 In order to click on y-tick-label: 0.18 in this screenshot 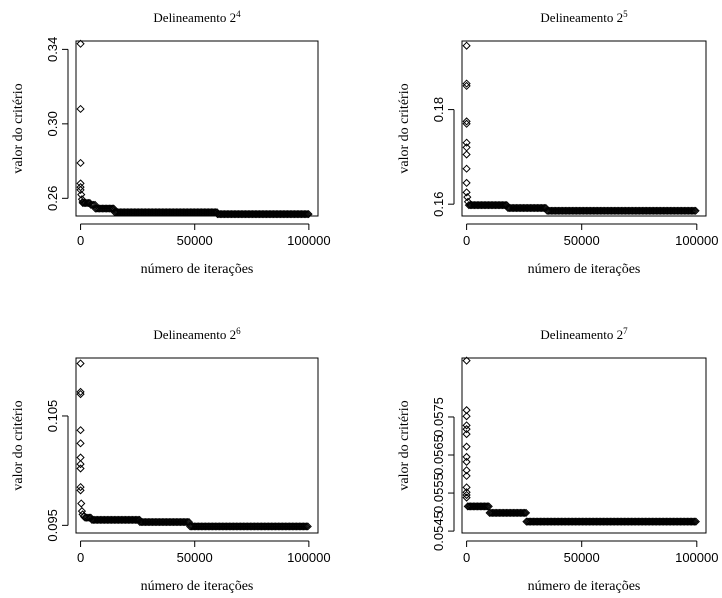, I will do `click(438, 109)`.